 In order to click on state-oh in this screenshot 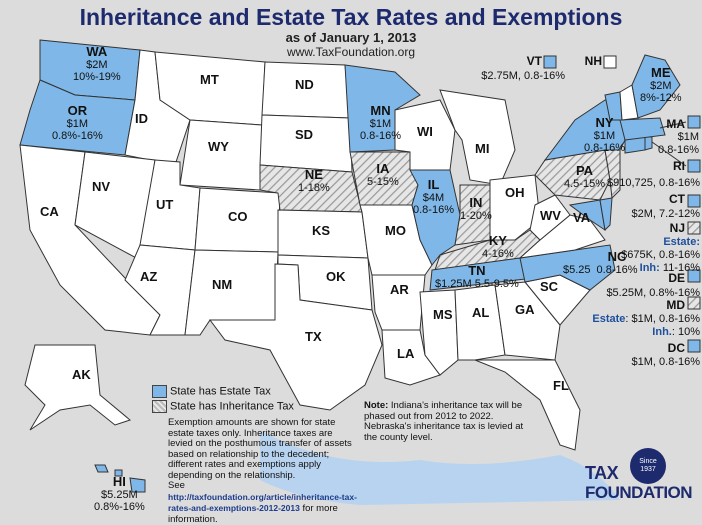, I will do `click(515, 207)`.